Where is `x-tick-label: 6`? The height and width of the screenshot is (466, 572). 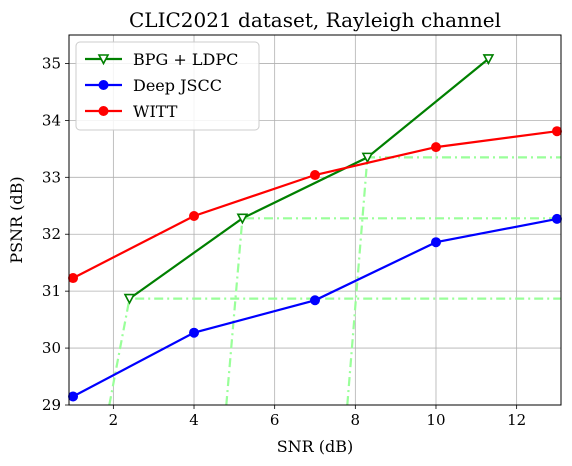 x-tick-label: 6 is located at coordinates (275, 420).